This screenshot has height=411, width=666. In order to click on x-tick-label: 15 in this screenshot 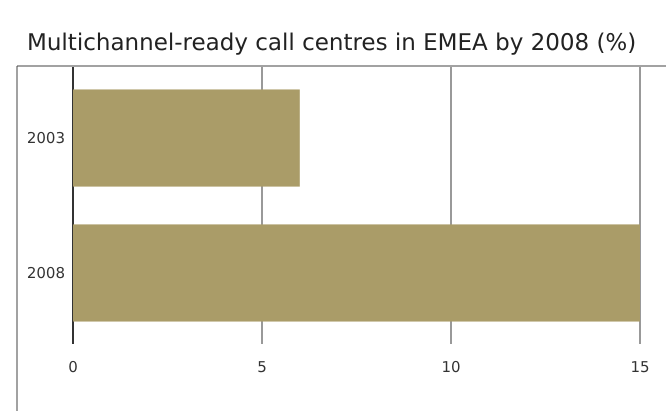, I will do `click(640, 367)`.